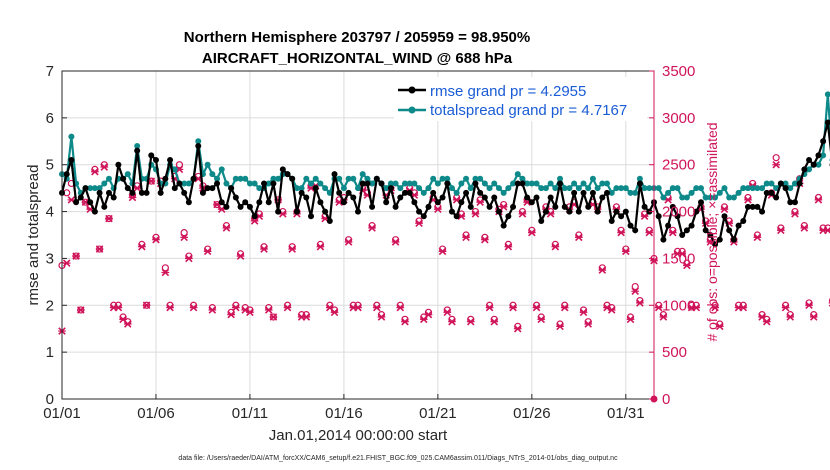  I want to click on y2-tick-label: 2000, so click(678, 212).